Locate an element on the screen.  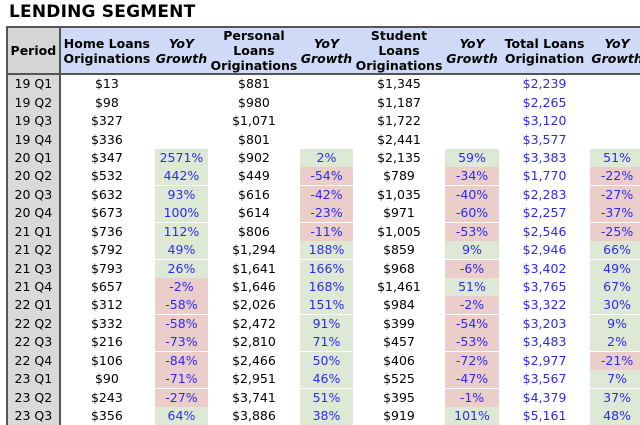
growth-value: -58% is located at coordinates (181, 305).